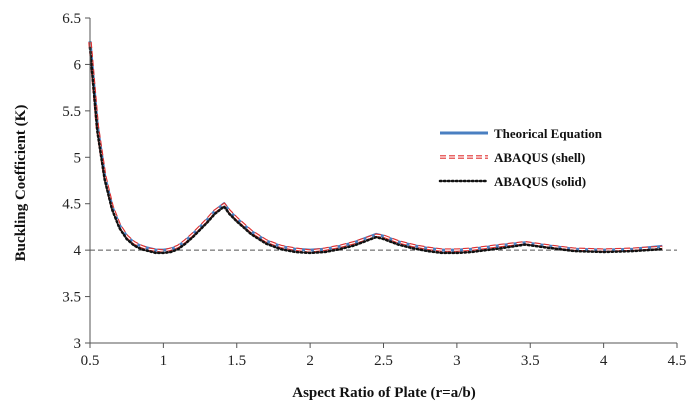 The width and height of the screenshot is (691, 404). Describe the element at coordinates (236, 361) in the screenshot. I see `x-tick-label: 1.5` at that location.